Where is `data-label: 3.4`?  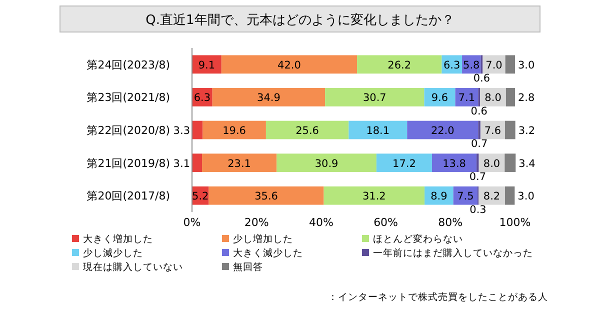 data-label: 3.4 is located at coordinates (527, 164).